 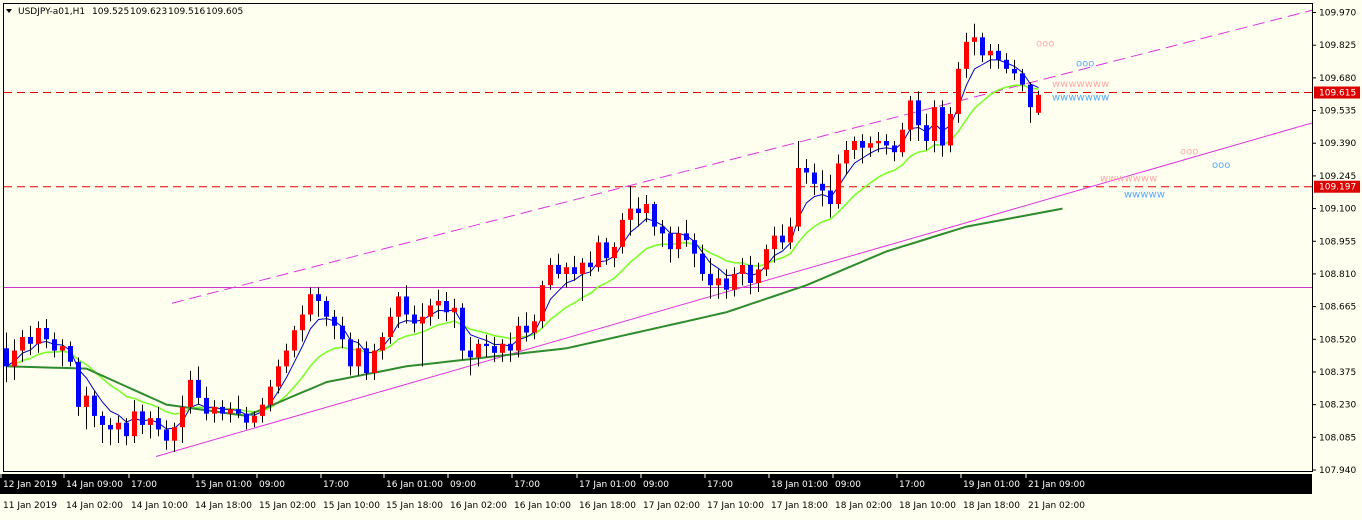 I want to click on dropdown-triangle-icon, so click(x=9, y=11).